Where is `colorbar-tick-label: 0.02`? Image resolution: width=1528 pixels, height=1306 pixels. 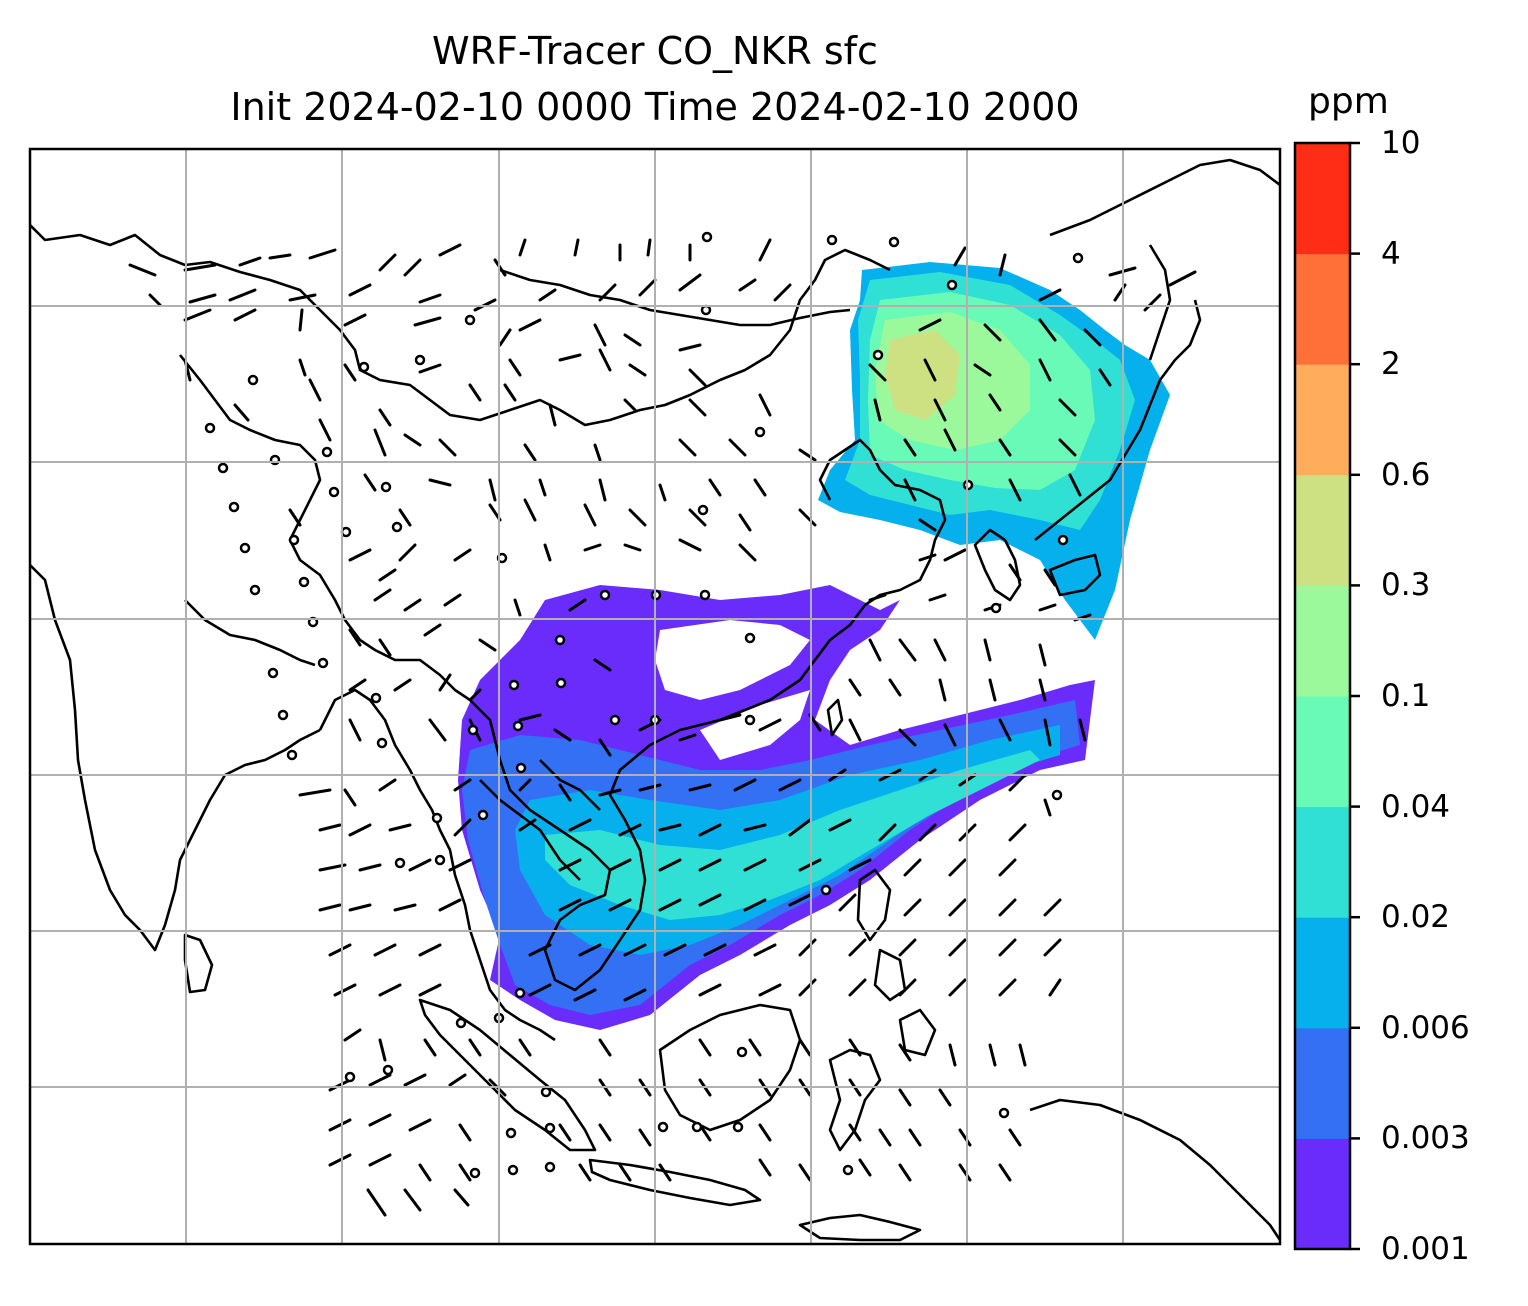 colorbar-tick-label: 0.02 is located at coordinates (1416, 917).